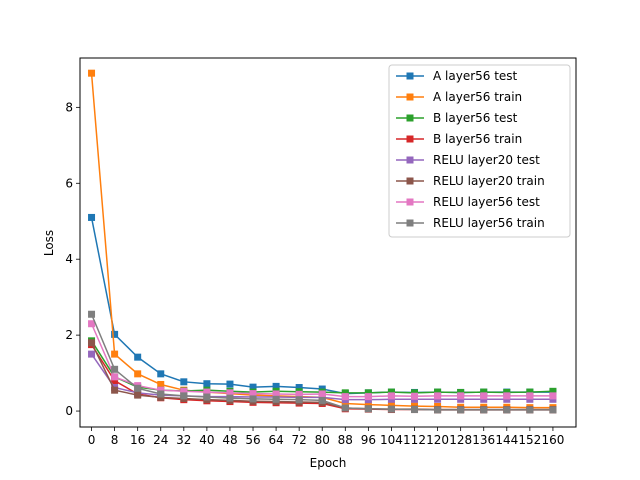 This screenshot has height=480, width=640. What do you see at coordinates (475, 118) in the screenshot?
I see `legend-label: B layer56 test` at bounding box center [475, 118].